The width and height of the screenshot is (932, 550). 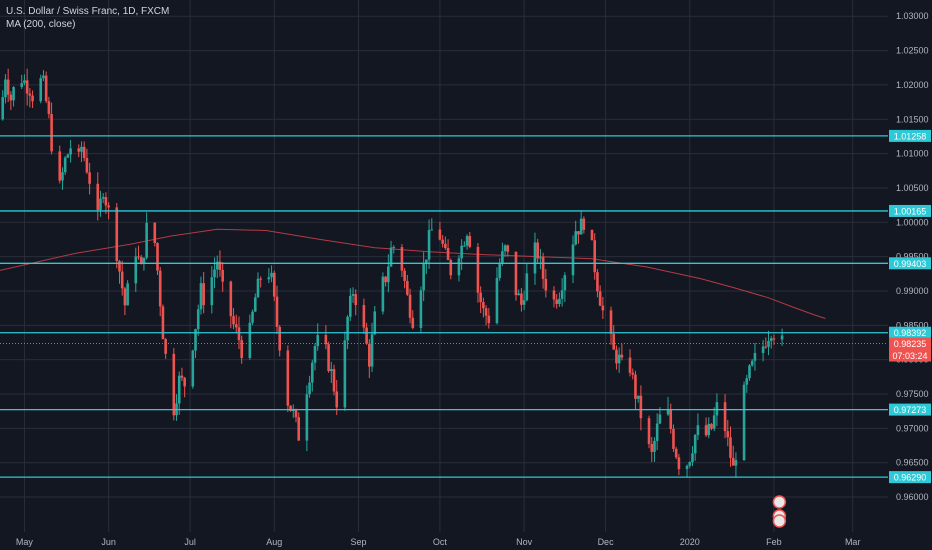 I want to click on level-price-label: 1.01258, so click(x=910, y=136).